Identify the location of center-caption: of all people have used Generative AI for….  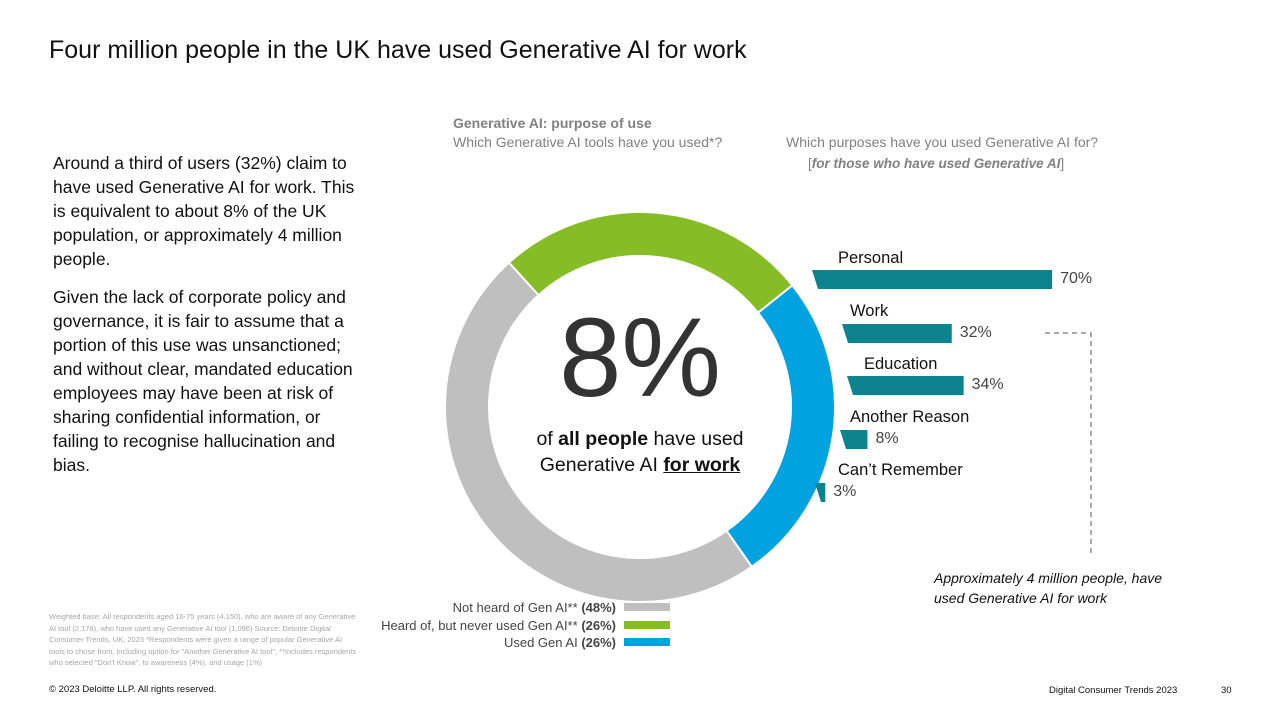
(640, 452).